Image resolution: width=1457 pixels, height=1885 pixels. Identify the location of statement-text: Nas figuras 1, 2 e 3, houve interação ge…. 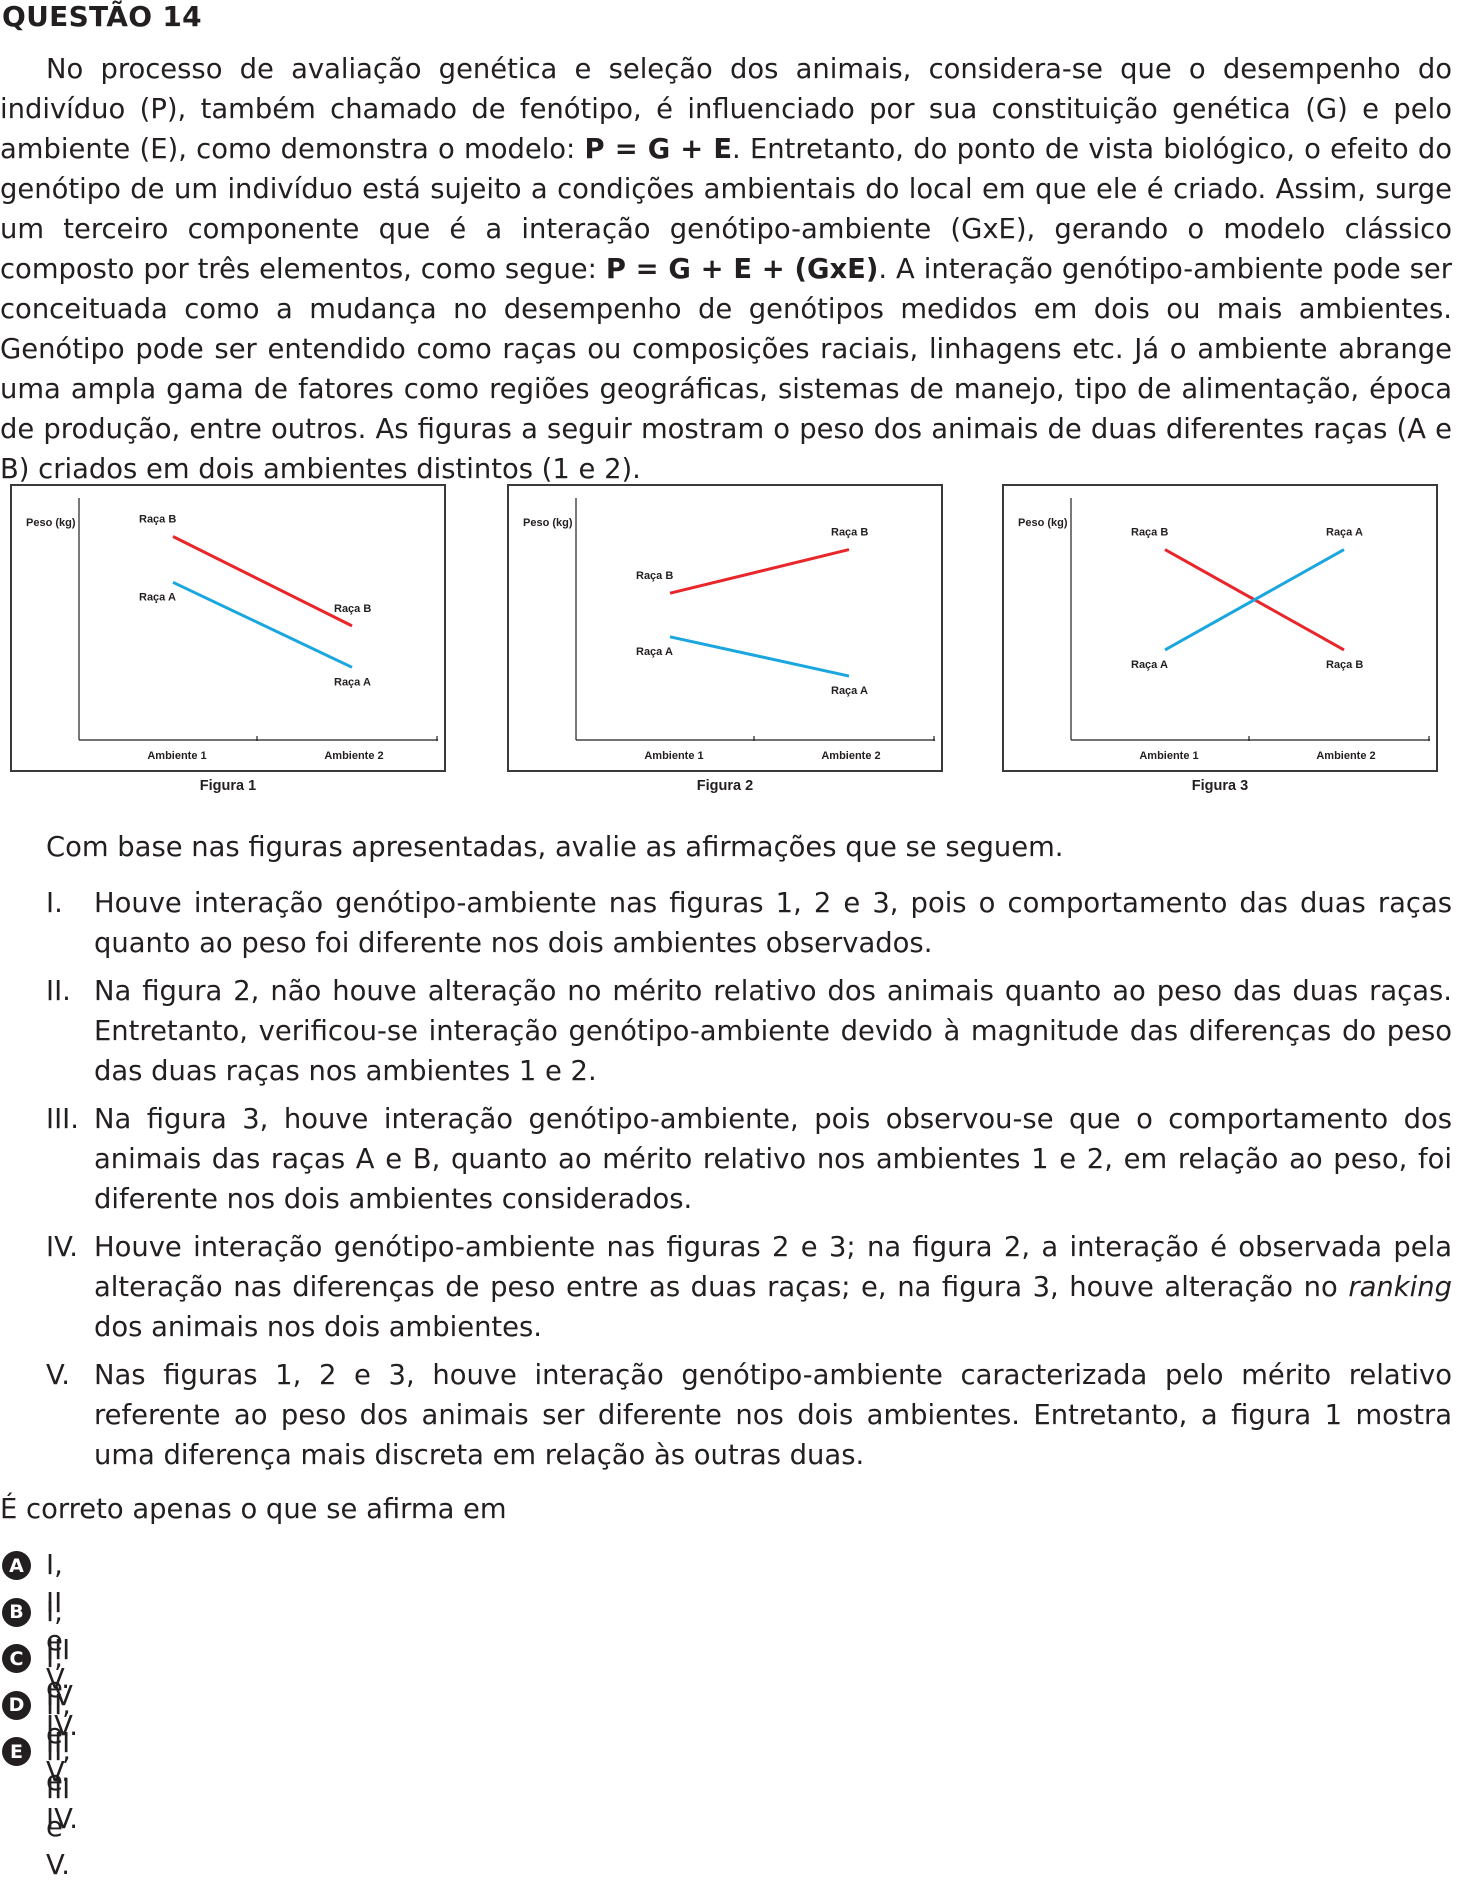
(773, 1416).